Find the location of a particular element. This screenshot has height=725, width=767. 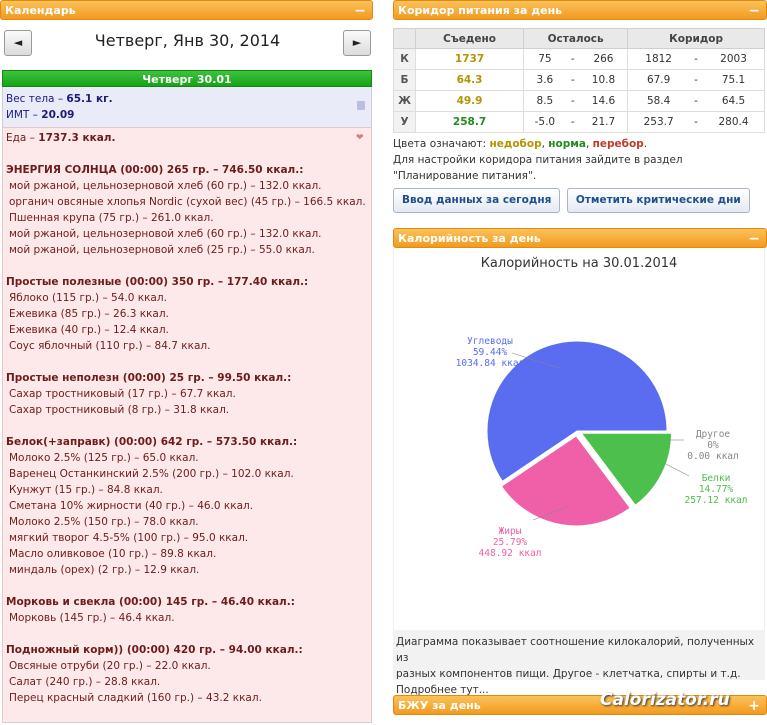

food-item: Кунжут (15 гр.) – 84.8 ккал. is located at coordinates (86, 490).